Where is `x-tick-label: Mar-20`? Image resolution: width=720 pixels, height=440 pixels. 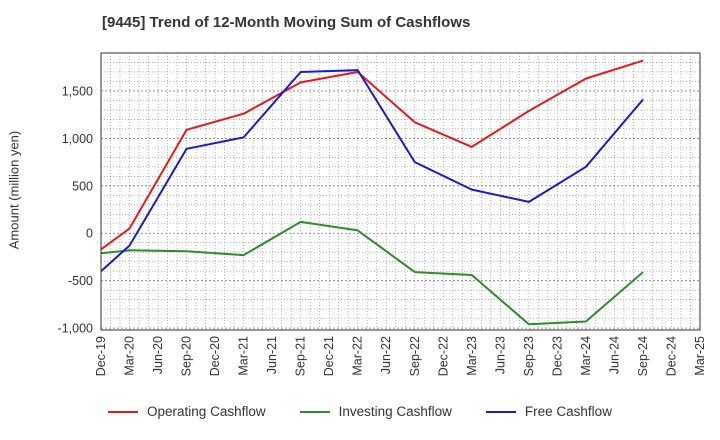 x-tick-label: Mar-20 is located at coordinates (130, 356).